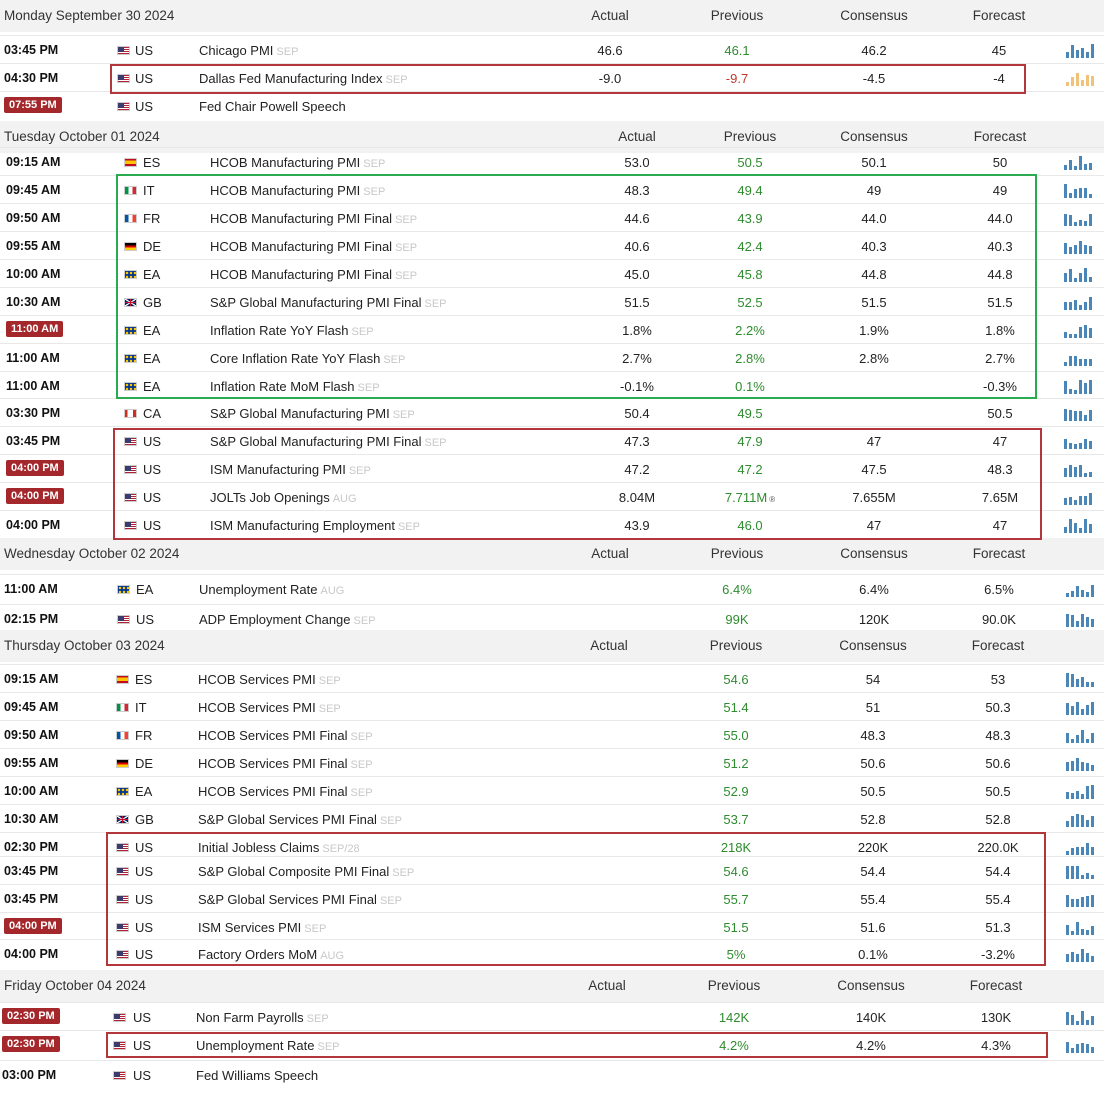 Image resolution: width=1104 pixels, height=1094 pixels. I want to click on event-name-link: Chicago PMI SEP, so click(248, 50).